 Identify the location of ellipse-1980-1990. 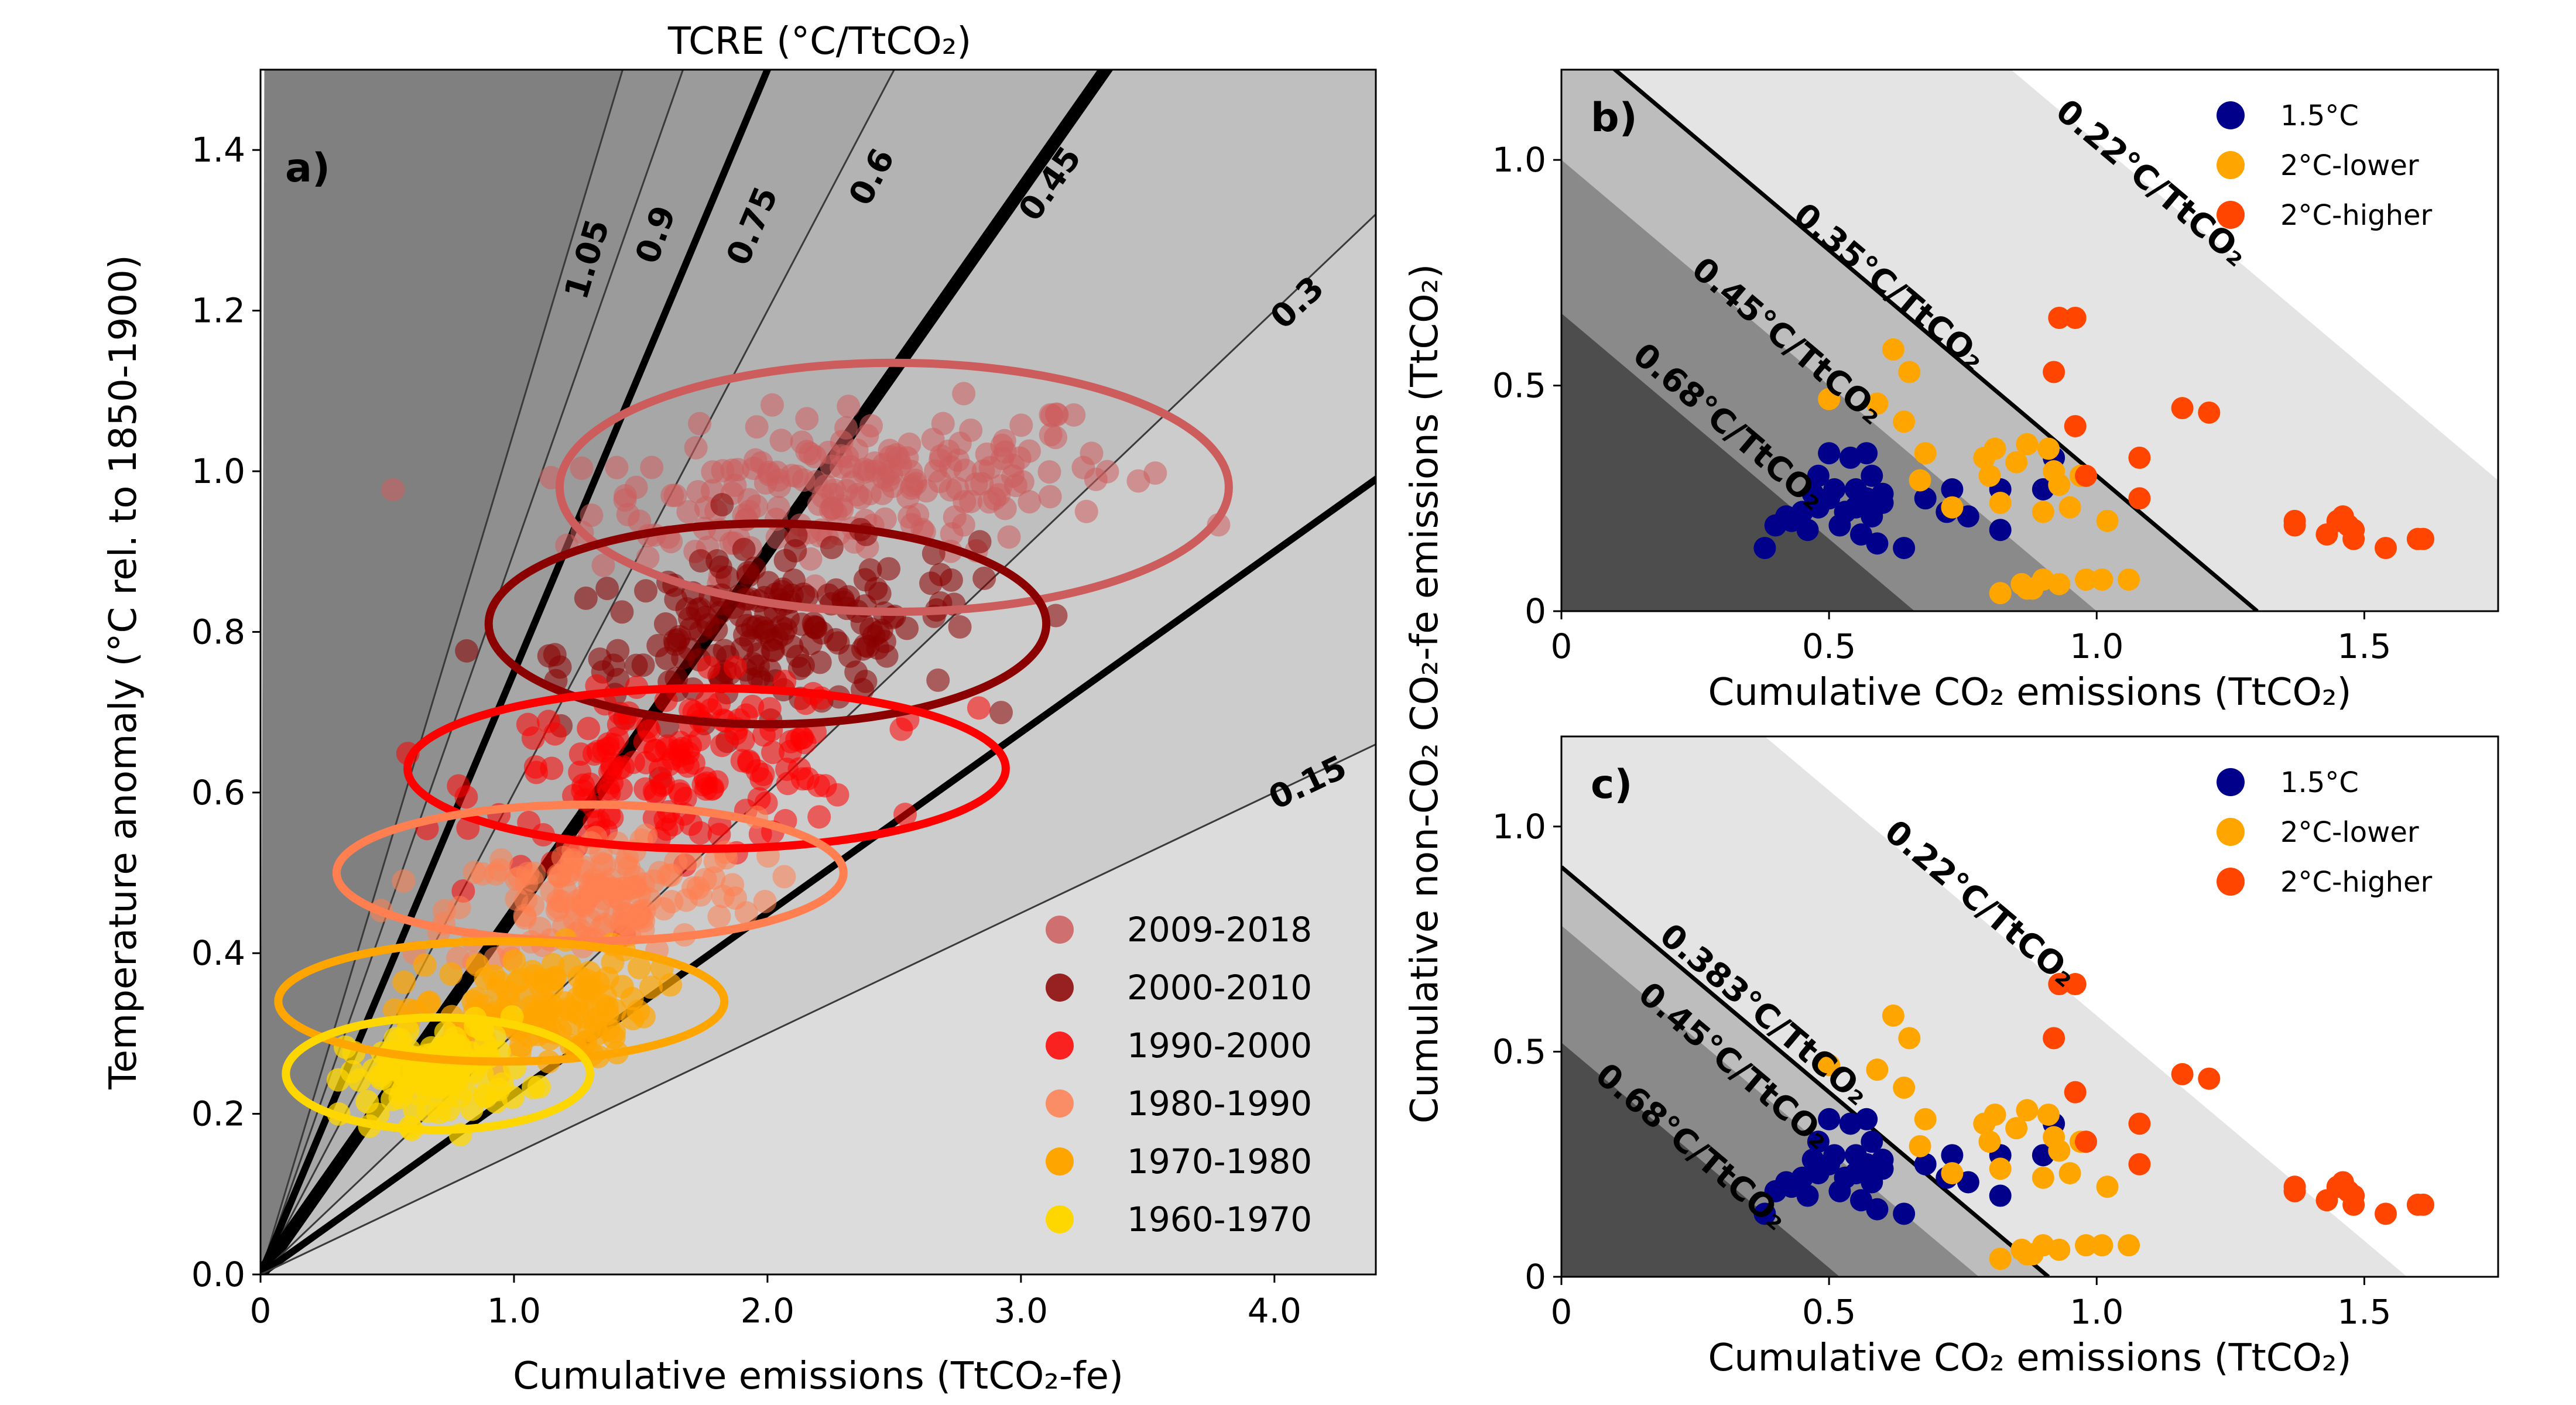
(590, 873).